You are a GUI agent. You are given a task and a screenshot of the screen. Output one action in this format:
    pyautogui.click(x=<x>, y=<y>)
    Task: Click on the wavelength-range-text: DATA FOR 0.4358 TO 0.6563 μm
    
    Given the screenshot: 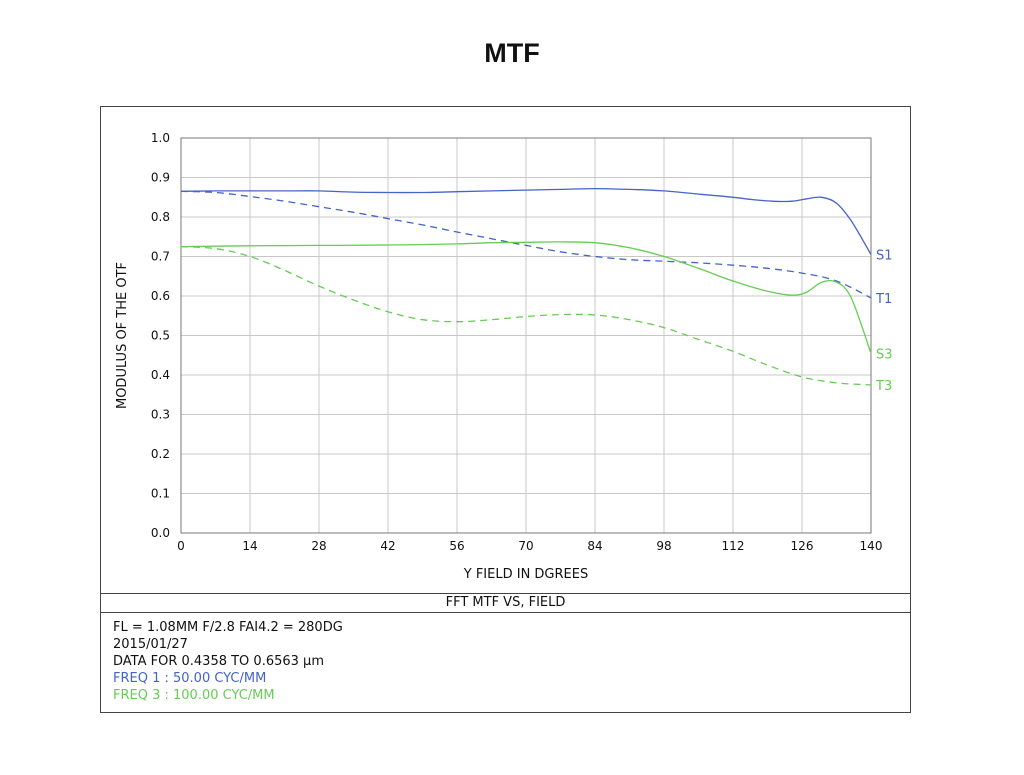 What is the action you would take?
    pyautogui.click(x=218, y=661)
    